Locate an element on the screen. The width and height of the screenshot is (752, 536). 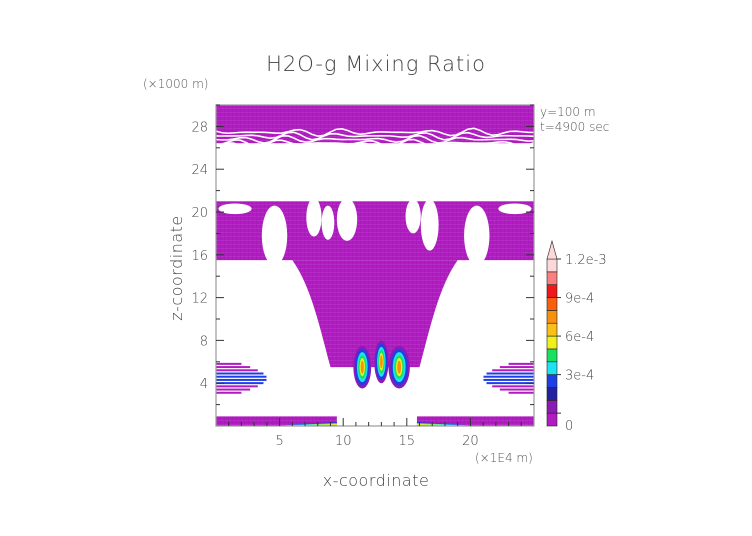
y-unit-label: (×1000 m) is located at coordinates (175, 84).